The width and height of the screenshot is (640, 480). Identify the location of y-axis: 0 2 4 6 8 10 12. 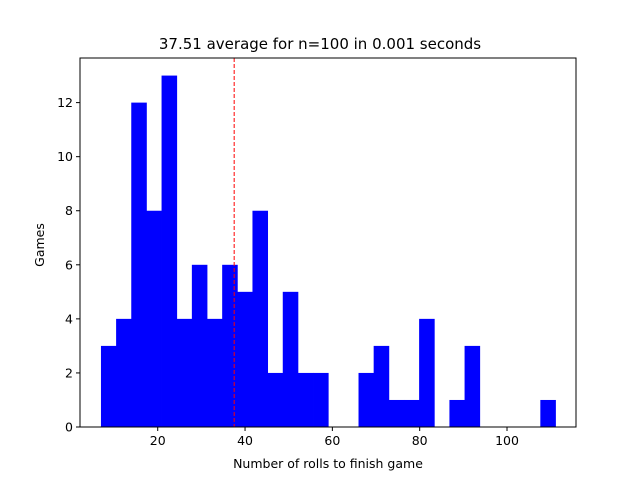
(68, 265).